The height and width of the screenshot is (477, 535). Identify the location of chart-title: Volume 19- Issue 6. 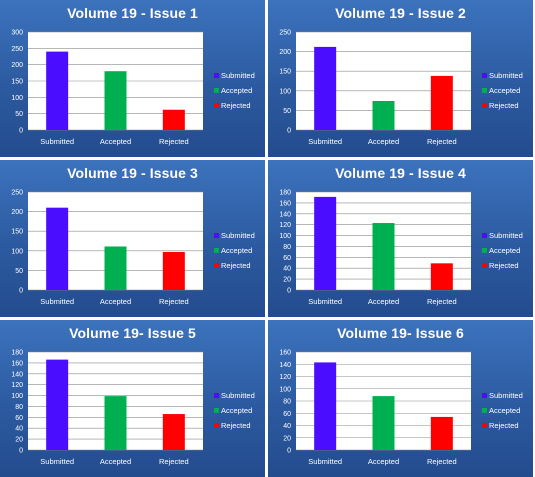
(400, 333).